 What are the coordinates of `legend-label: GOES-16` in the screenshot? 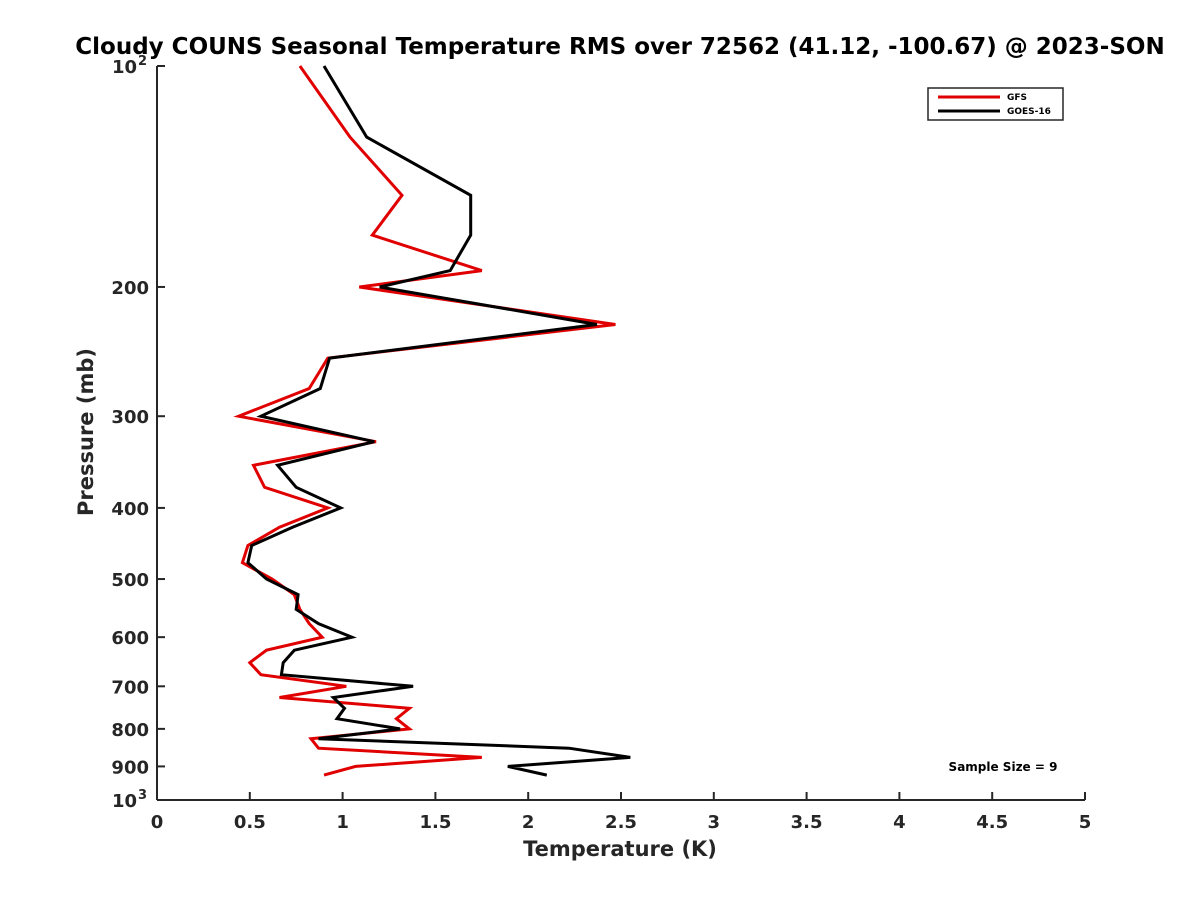 It's located at (1029, 112).